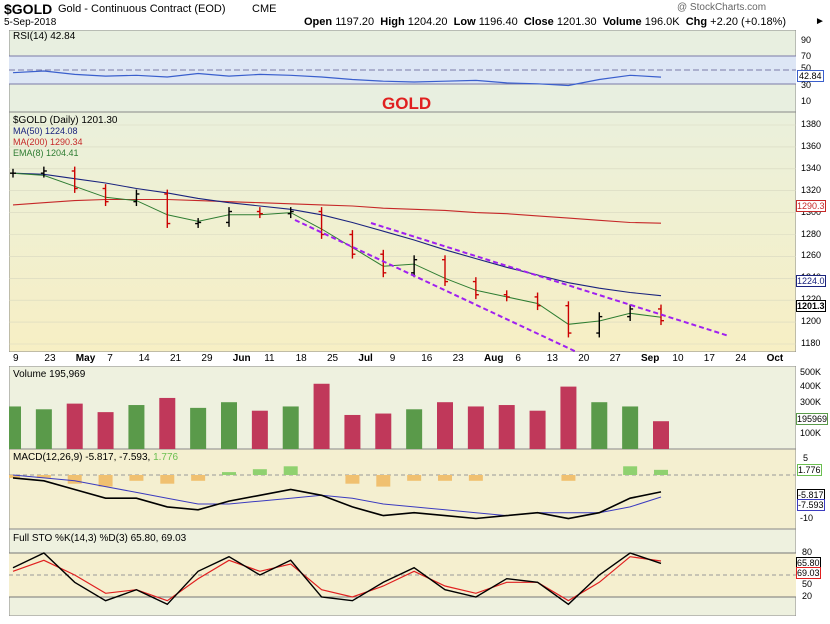 Image resolution: width=830 pixels, height=624 pixels. Describe the element at coordinates (806, 85) in the screenshot. I see `rsi-tick: 30` at that location.